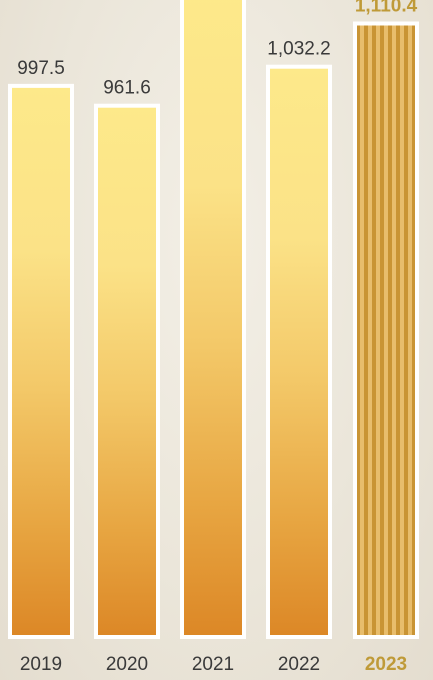 The width and height of the screenshot is (433, 680). Describe the element at coordinates (41, 664) in the screenshot. I see `category-label-2019: 2019` at that location.